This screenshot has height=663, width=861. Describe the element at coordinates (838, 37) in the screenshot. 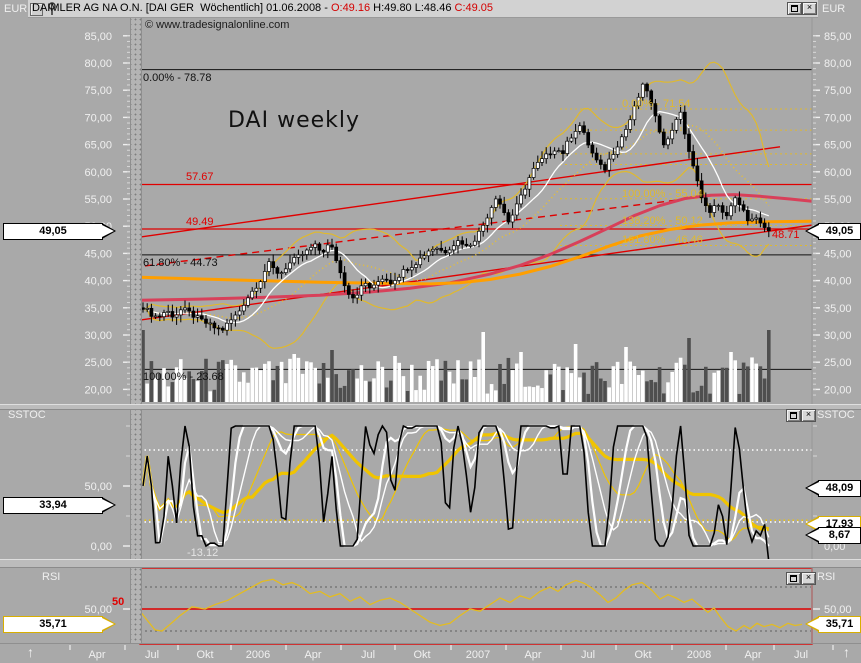

I see `right-axis-label: 85,00` at that location.